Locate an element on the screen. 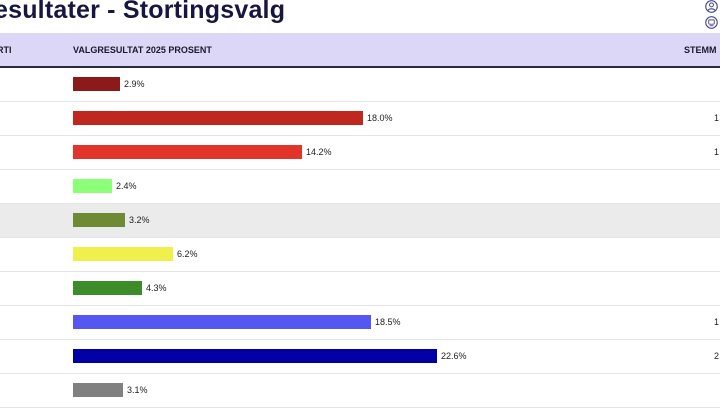  user-icon is located at coordinates (711, 6).